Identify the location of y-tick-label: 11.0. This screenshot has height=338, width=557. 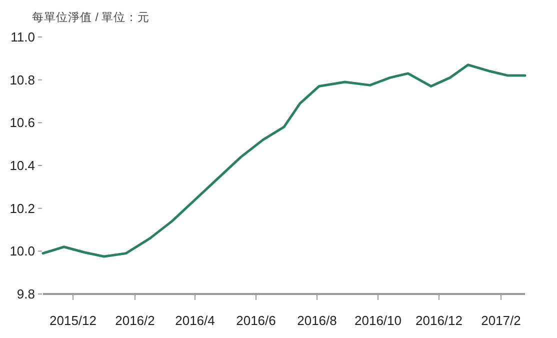
(22, 37).